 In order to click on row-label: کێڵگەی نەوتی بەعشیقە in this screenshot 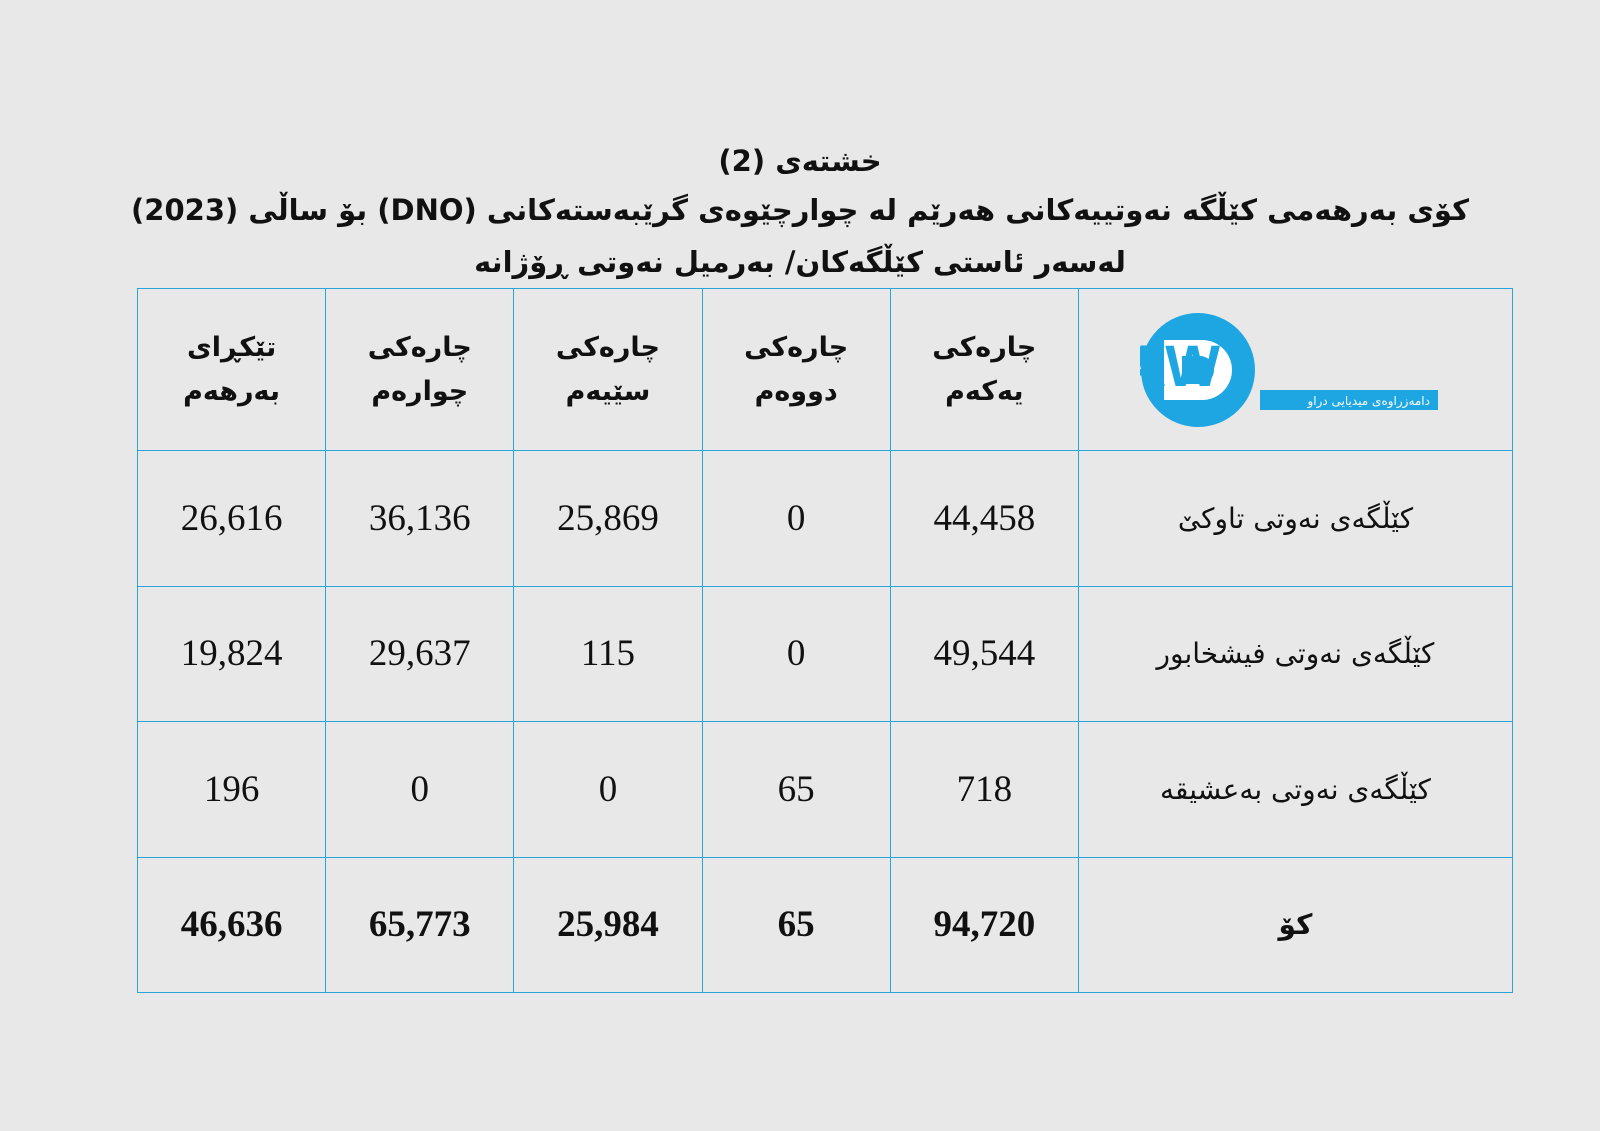, I will do `click(1295, 789)`.